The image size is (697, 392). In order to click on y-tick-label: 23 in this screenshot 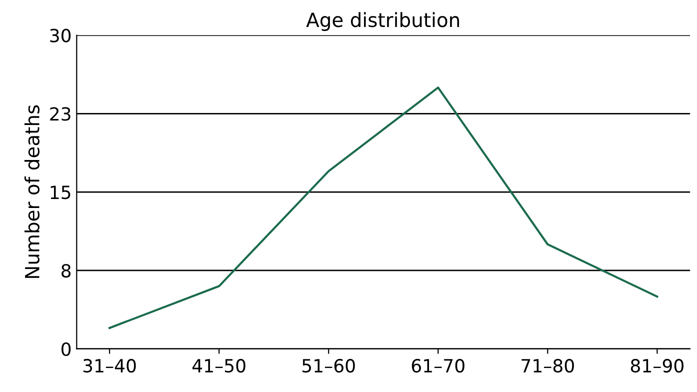, I will do `click(60, 114)`.